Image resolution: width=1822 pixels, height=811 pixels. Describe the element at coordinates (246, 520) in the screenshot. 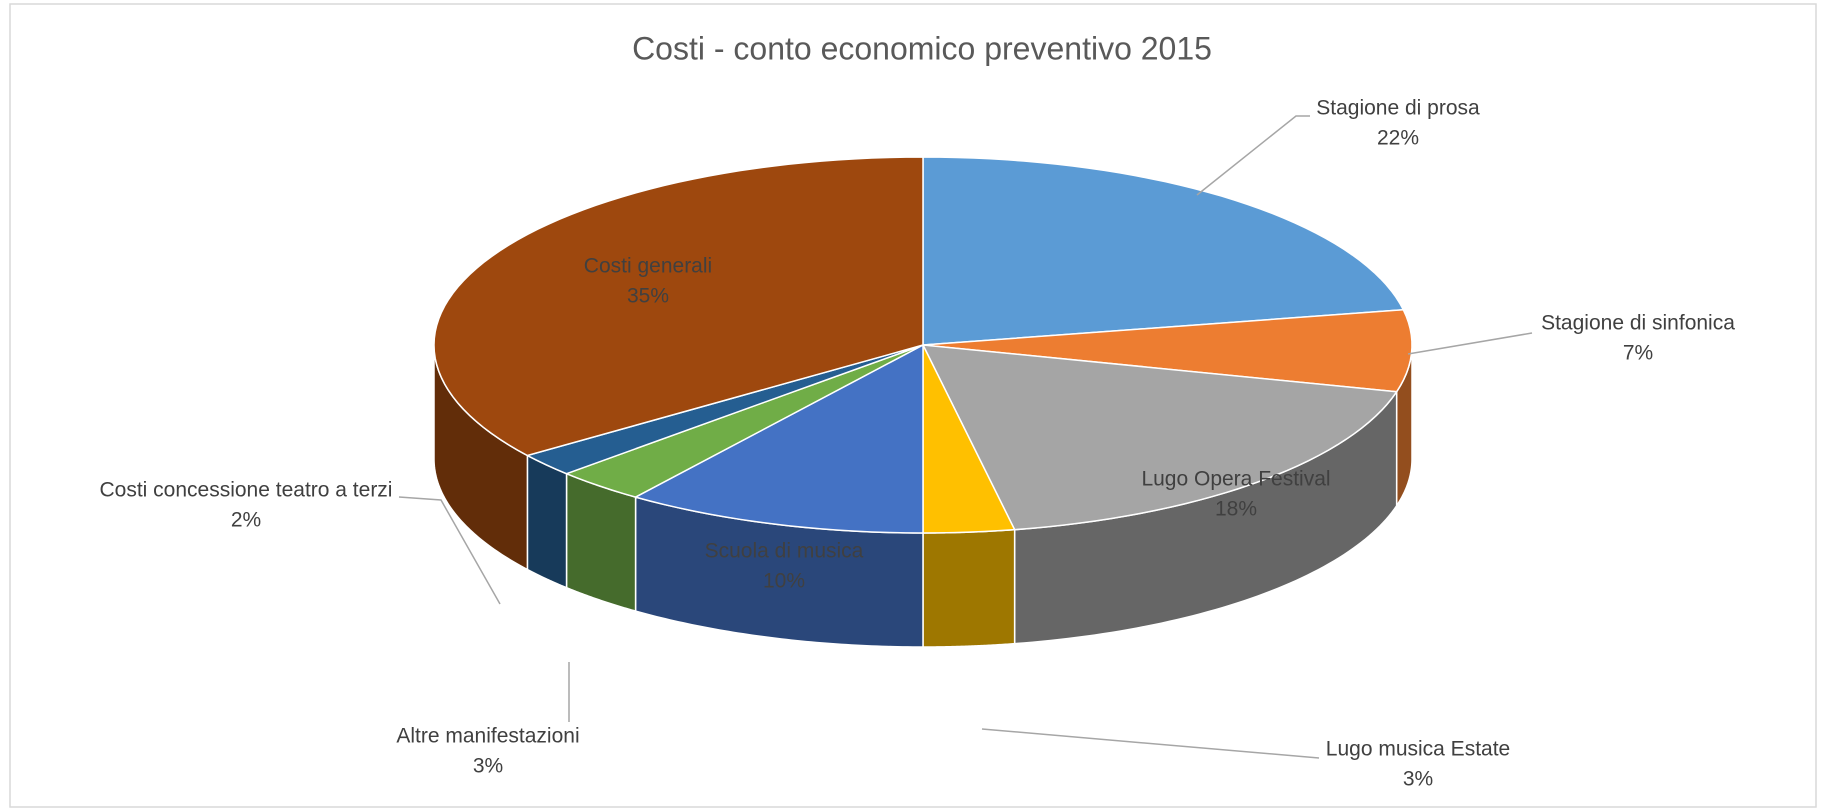

I see `data-label-value: 2%` at that location.